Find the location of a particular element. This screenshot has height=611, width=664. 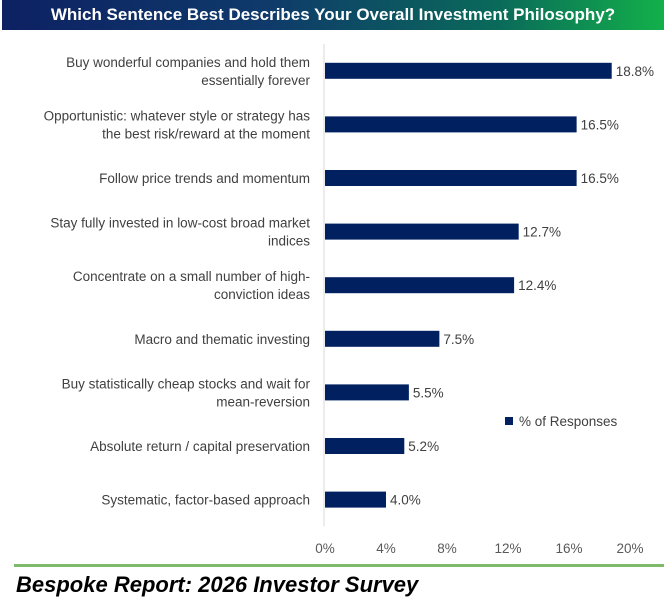

category-label-line: Follow price trends and momentum is located at coordinates (204, 178).